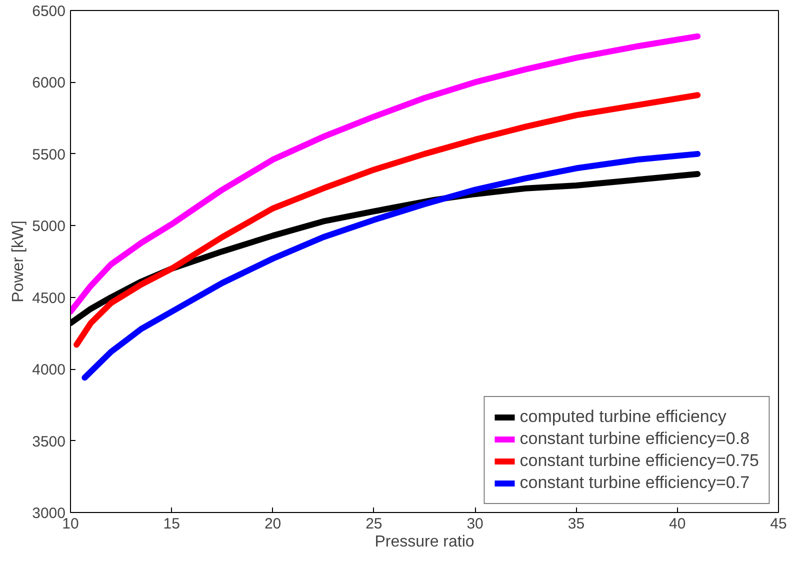 The width and height of the screenshot is (798, 562). Describe the element at coordinates (171, 524) in the screenshot. I see `x-tick-label: 15` at that location.